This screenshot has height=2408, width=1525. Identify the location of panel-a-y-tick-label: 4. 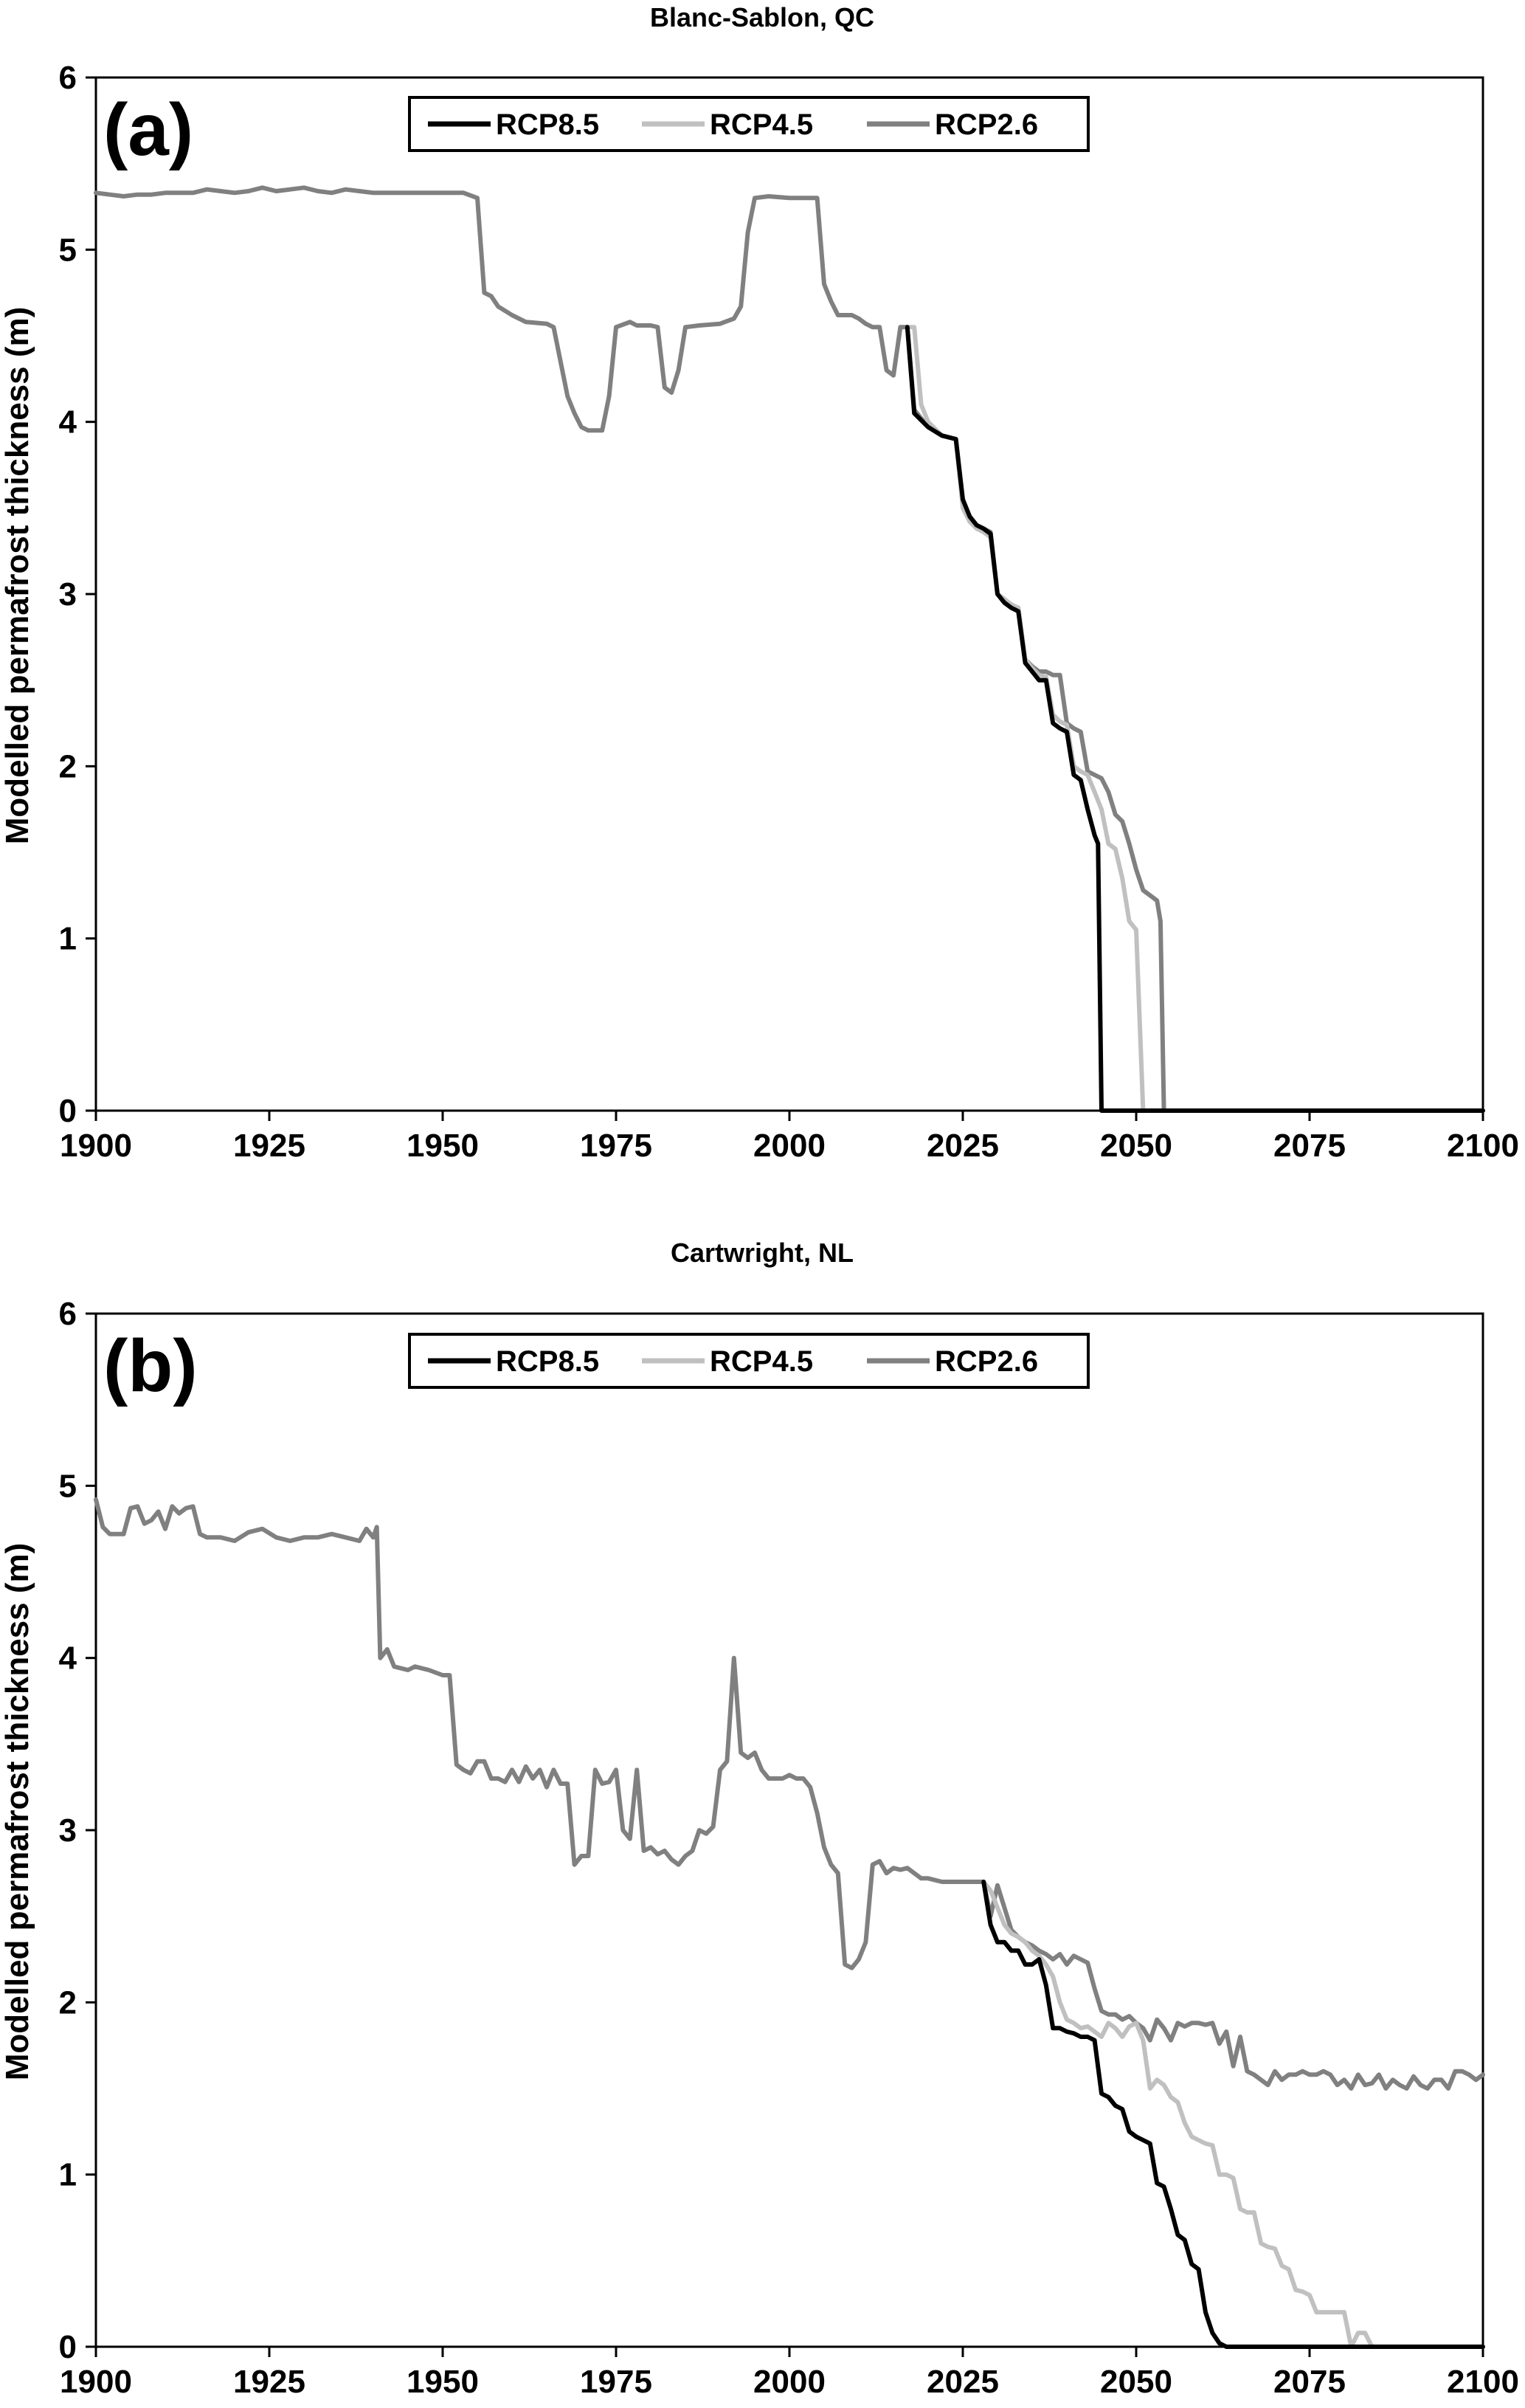
(68, 422).